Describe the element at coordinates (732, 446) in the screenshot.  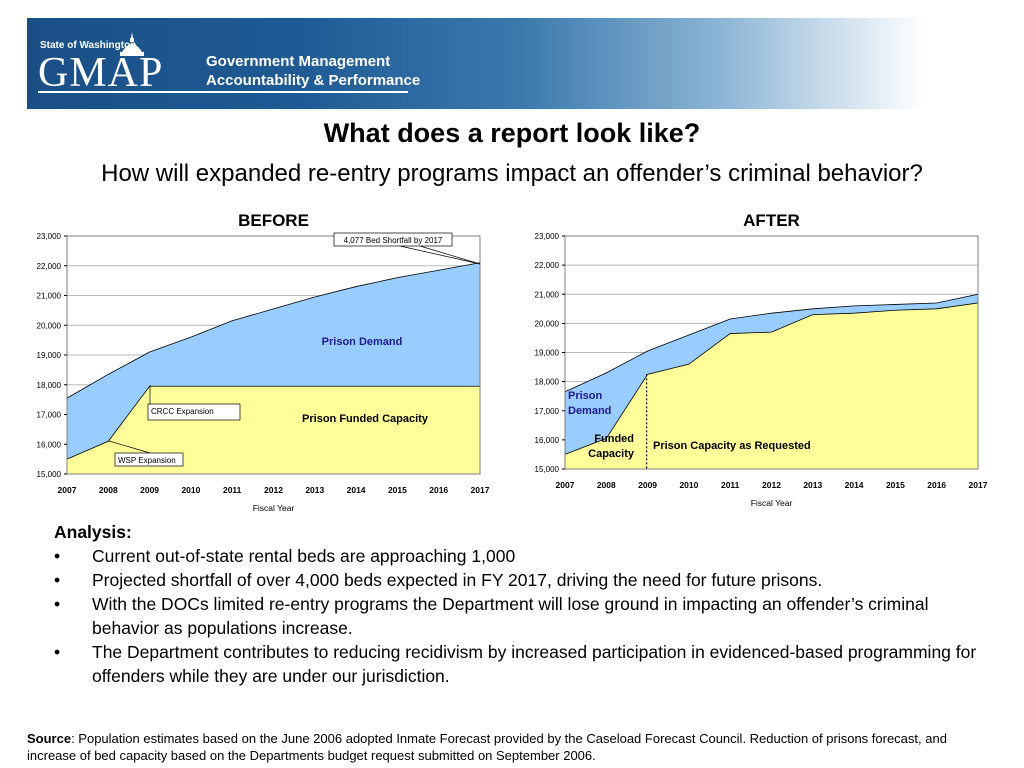
I see `capacity-requested-label: Prison Capacity as Requested` at that location.